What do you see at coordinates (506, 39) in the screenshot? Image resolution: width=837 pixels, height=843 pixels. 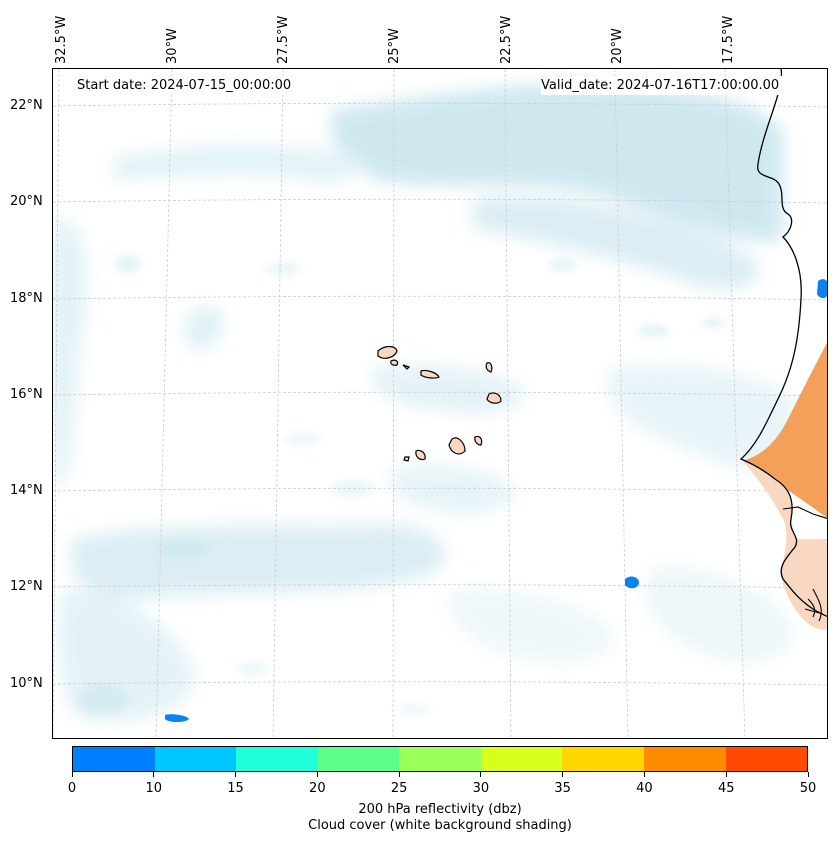 I see `lon-label-22-5w: 22.5°W` at bounding box center [506, 39].